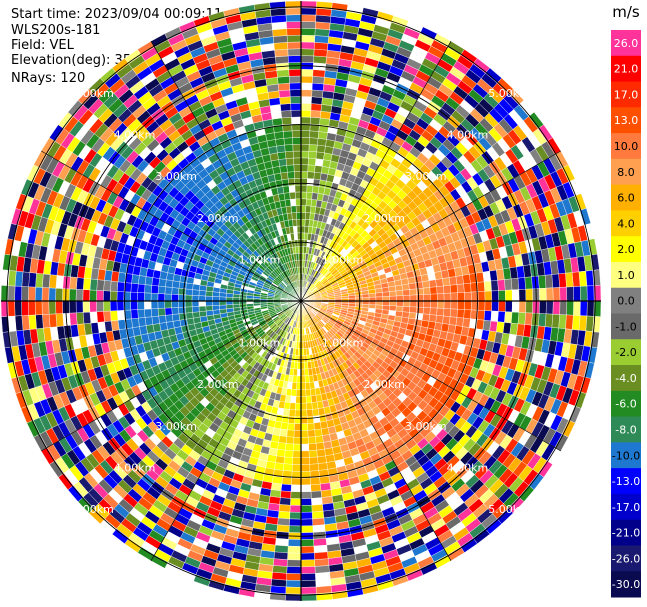 The height and width of the screenshot is (607, 647). I want to click on field-label: Field: VEL, so click(42, 45).